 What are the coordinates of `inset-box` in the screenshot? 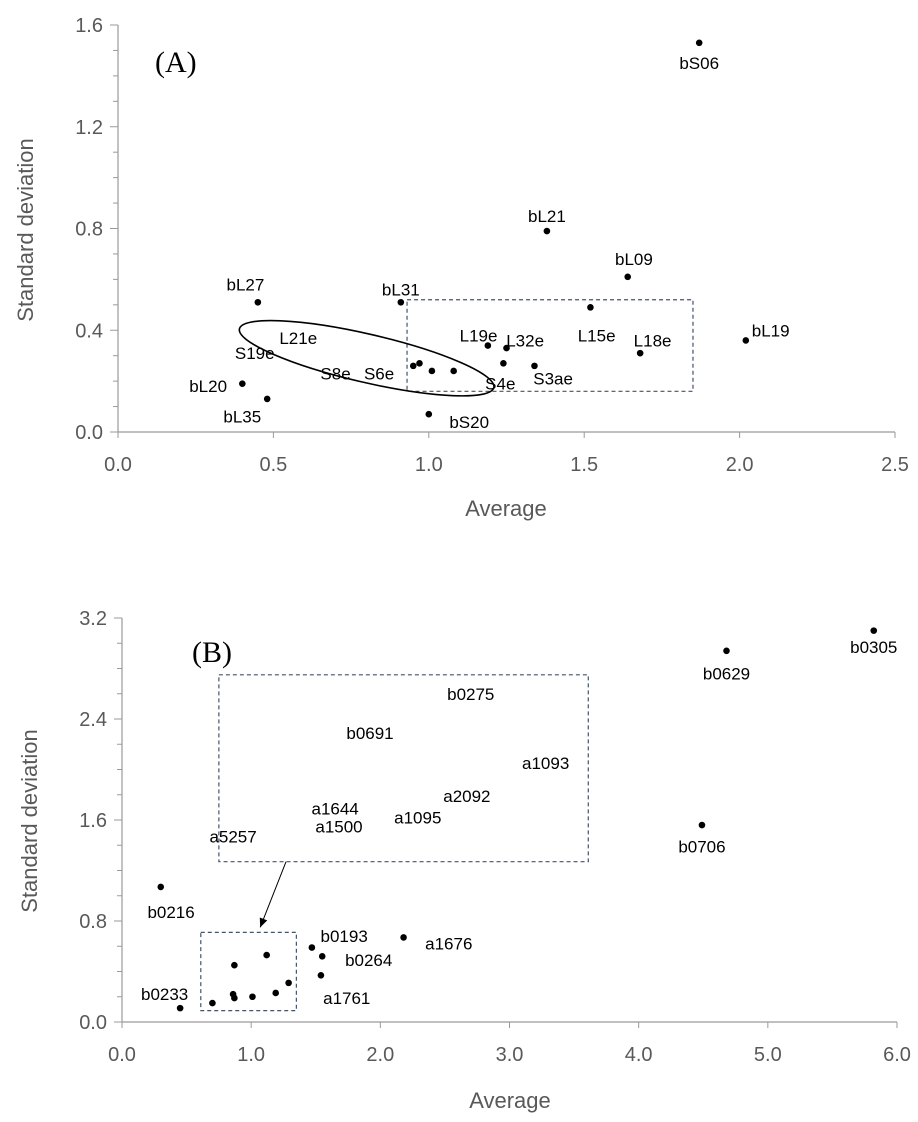 It's located at (403, 768).